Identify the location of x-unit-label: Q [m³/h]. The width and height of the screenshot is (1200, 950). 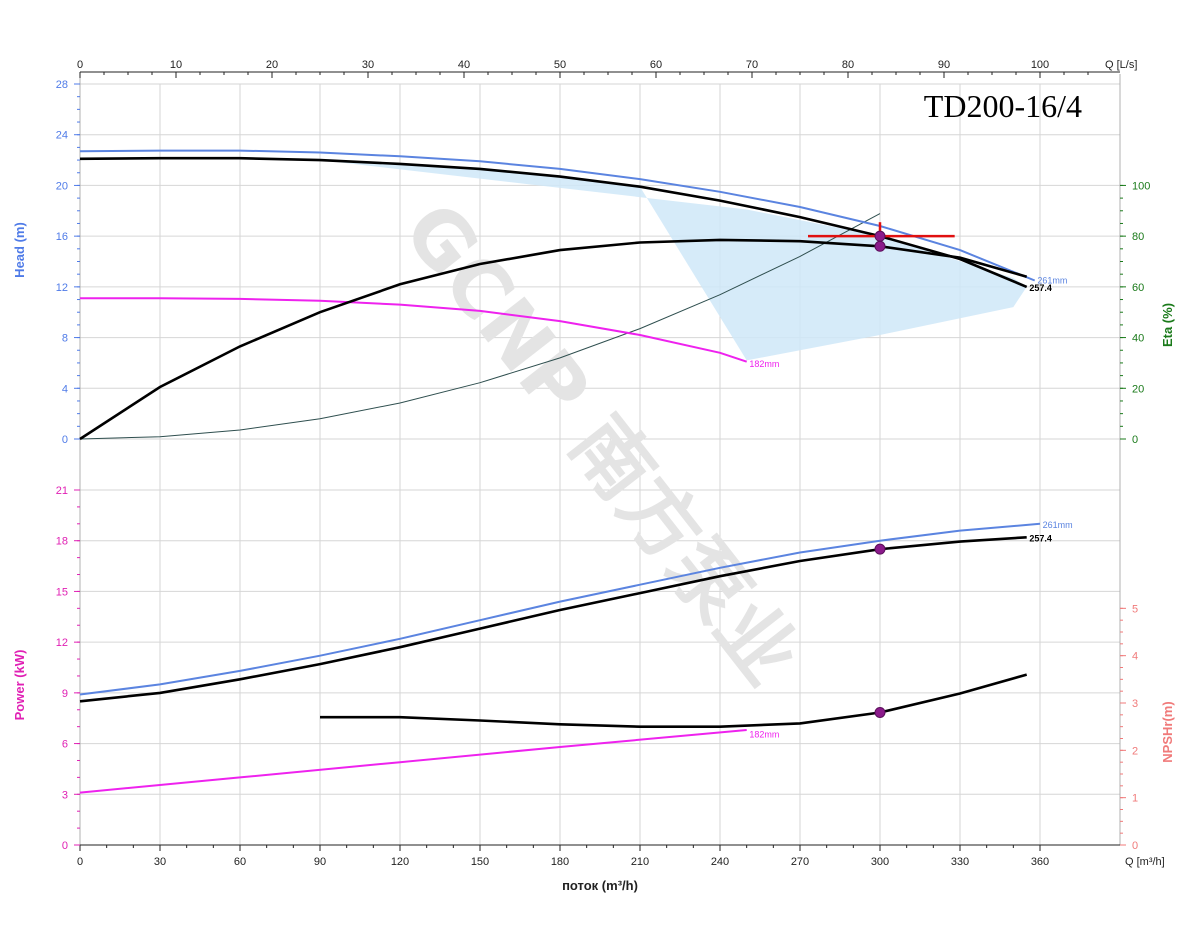
(1145, 862).